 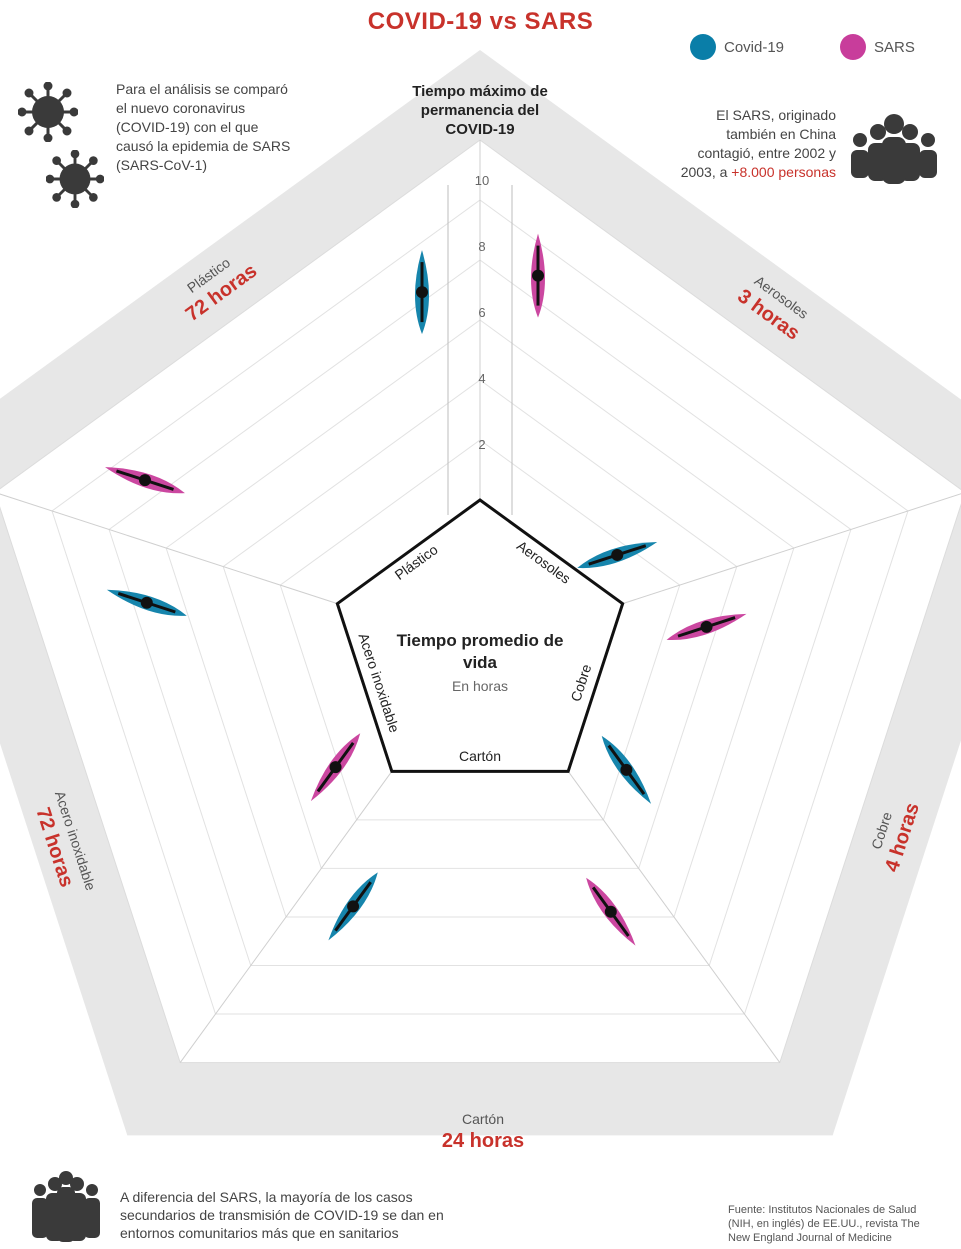 I want to click on legend-covid-swatch, so click(x=703, y=47).